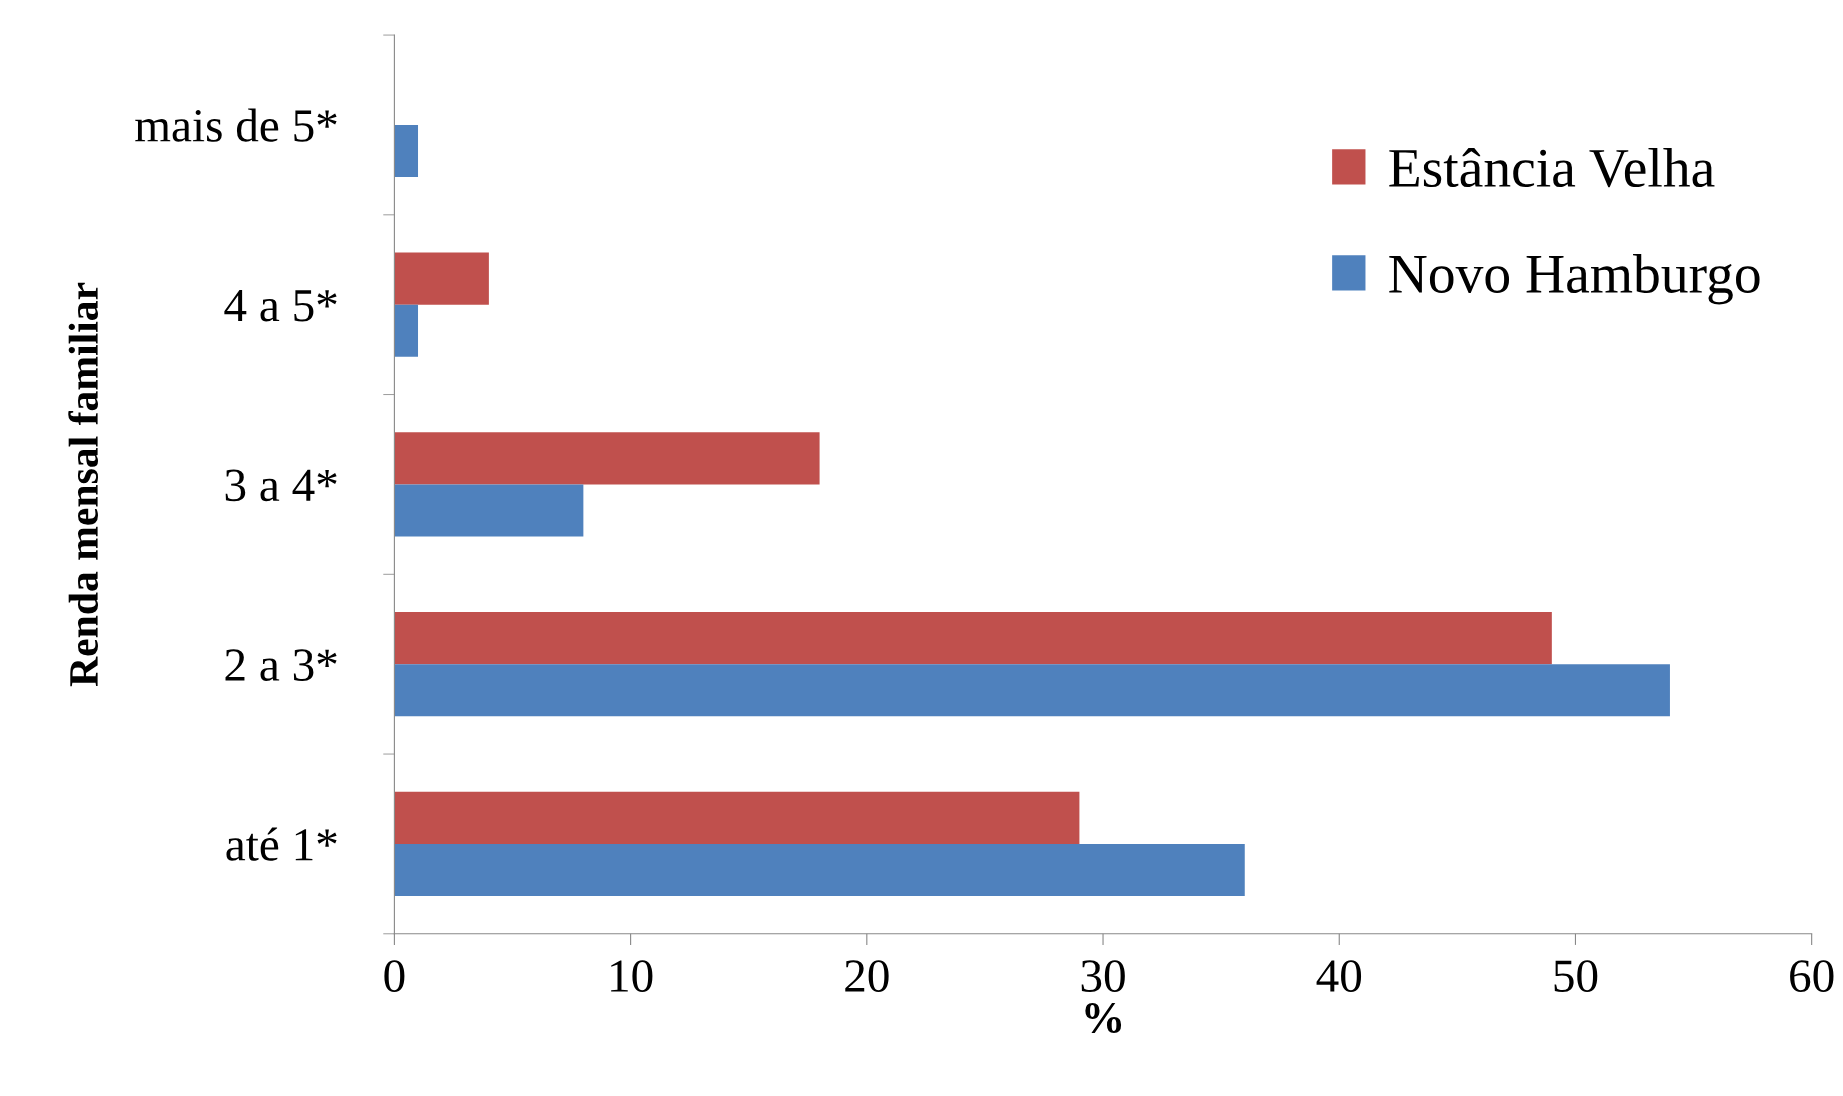 The height and width of the screenshot is (1096, 1843). What do you see at coordinates (236, 125) in the screenshot?
I see `y-tick-label: mais de 5*` at bounding box center [236, 125].